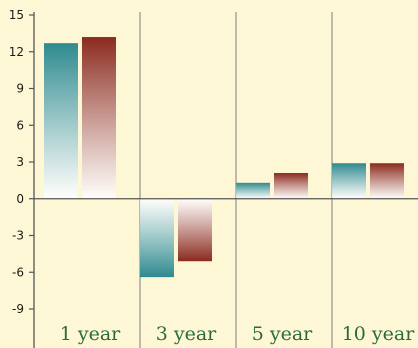  I want to click on category-label: 1 year, so click(90, 334).